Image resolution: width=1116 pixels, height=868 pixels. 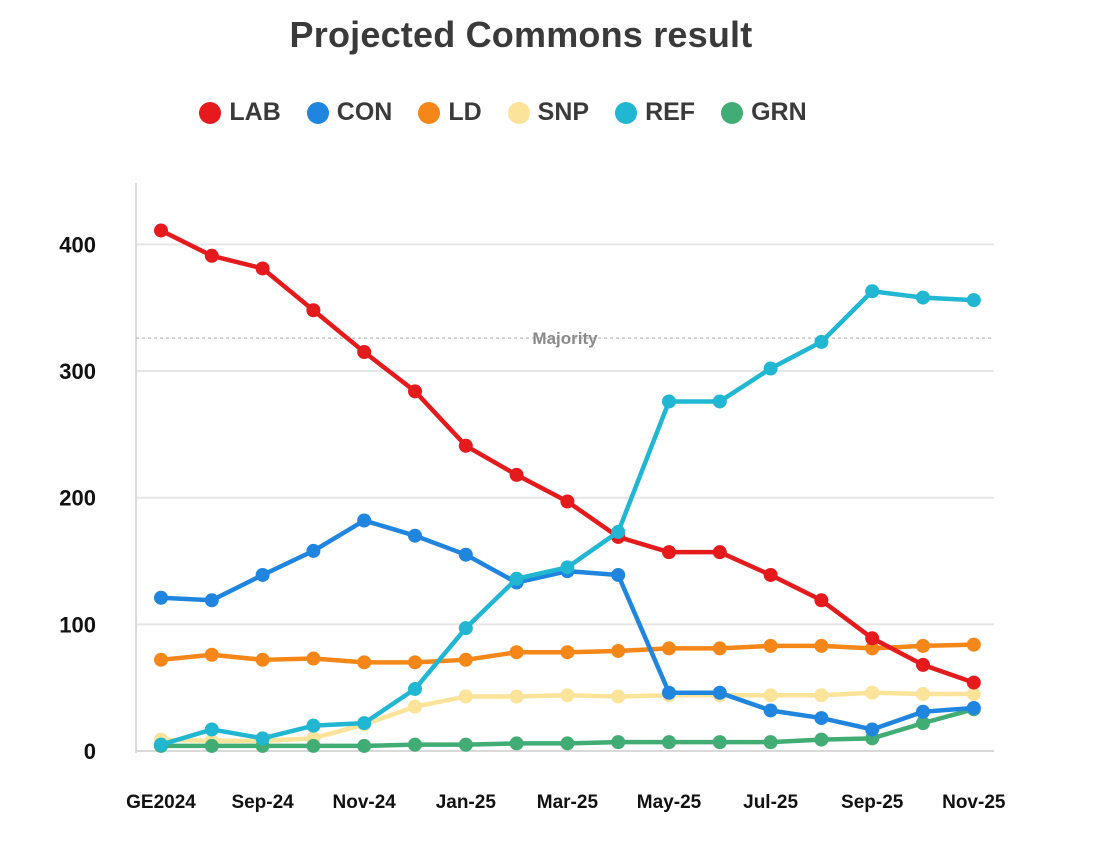 I want to click on series-ld, so click(x=567, y=653).